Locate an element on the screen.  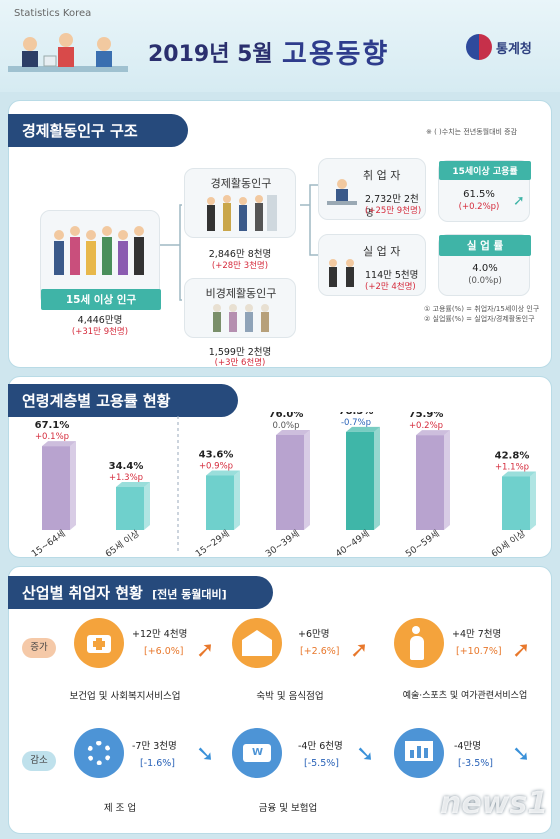
active-box: 경제활동인구 is located at coordinates (240, 203).